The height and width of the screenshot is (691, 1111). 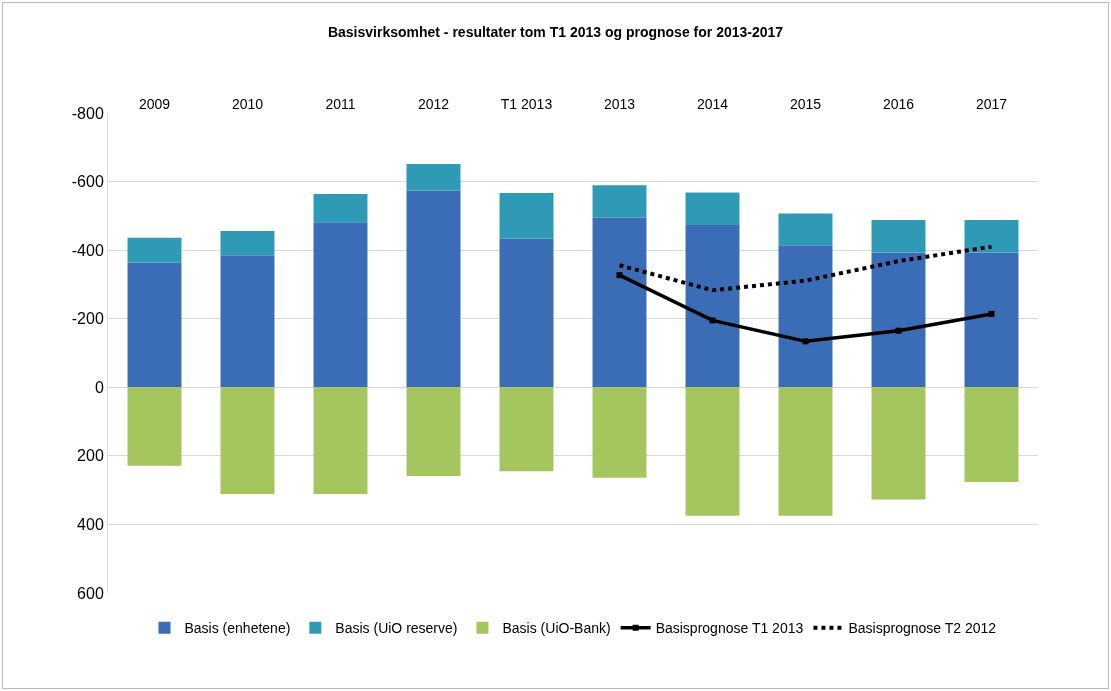 I want to click on x-tick-label: 2009, so click(x=154, y=104).